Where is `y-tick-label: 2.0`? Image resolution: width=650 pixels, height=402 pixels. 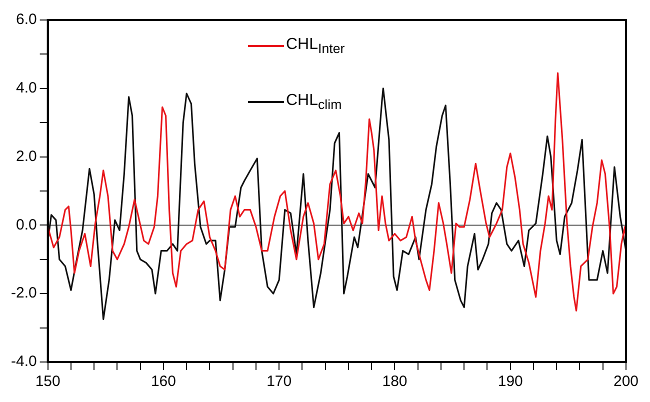
y-tick-label: 2.0 is located at coordinates (26, 156).